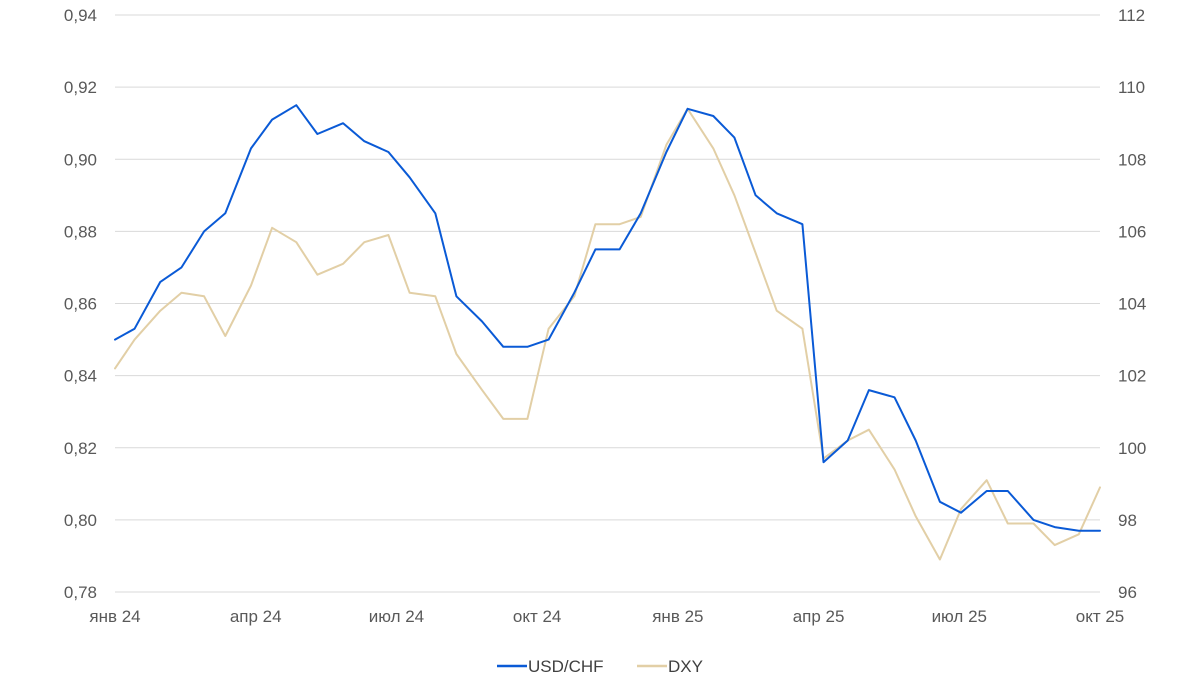  What do you see at coordinates (1127, 592) in the screenshot?
I see `right-tick-label: 96` at bounding box center [1127, 592].